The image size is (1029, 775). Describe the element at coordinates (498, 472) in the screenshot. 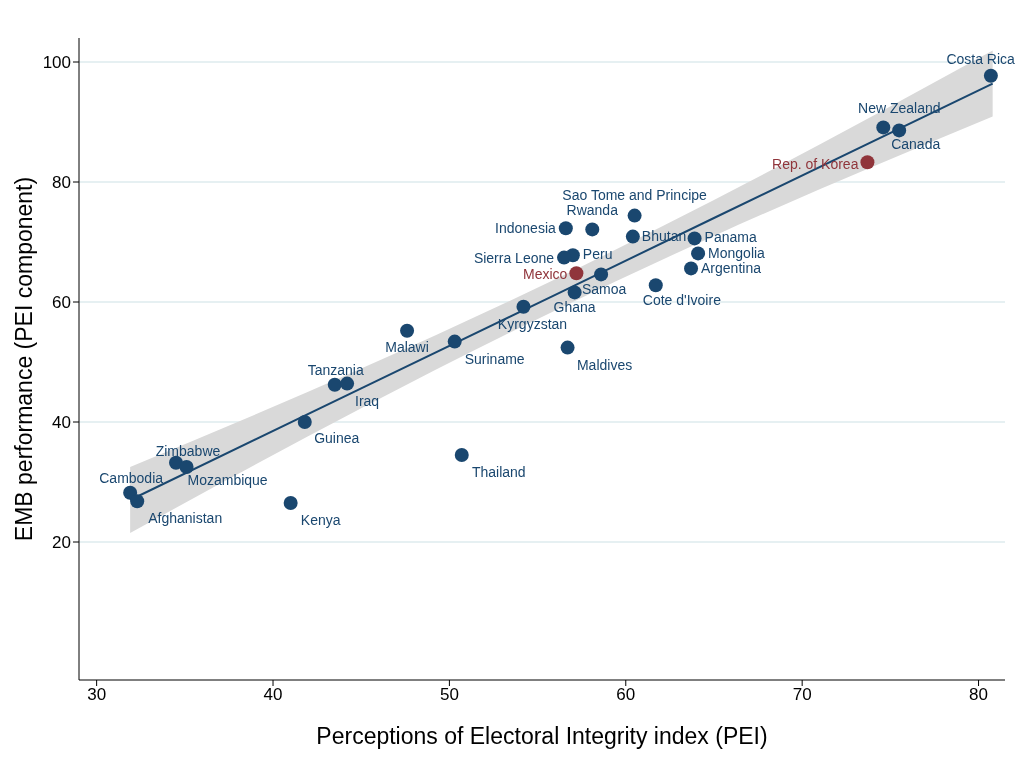

I see `data-label: Thailand` at that location.